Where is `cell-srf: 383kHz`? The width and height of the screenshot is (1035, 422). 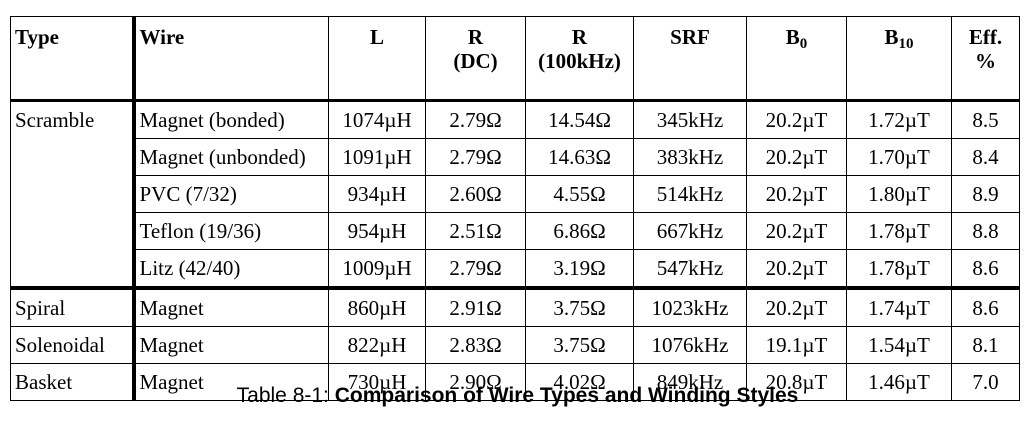
cell-srf: 383kHz is located at coordinates (690, 157).